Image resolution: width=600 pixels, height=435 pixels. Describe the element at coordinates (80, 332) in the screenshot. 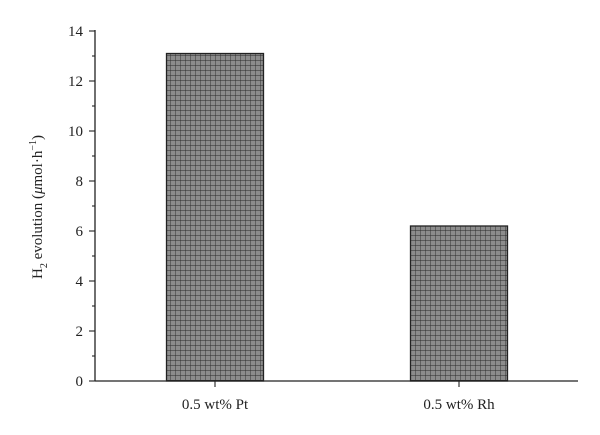

I see `y-tick-label: 2` at that location.